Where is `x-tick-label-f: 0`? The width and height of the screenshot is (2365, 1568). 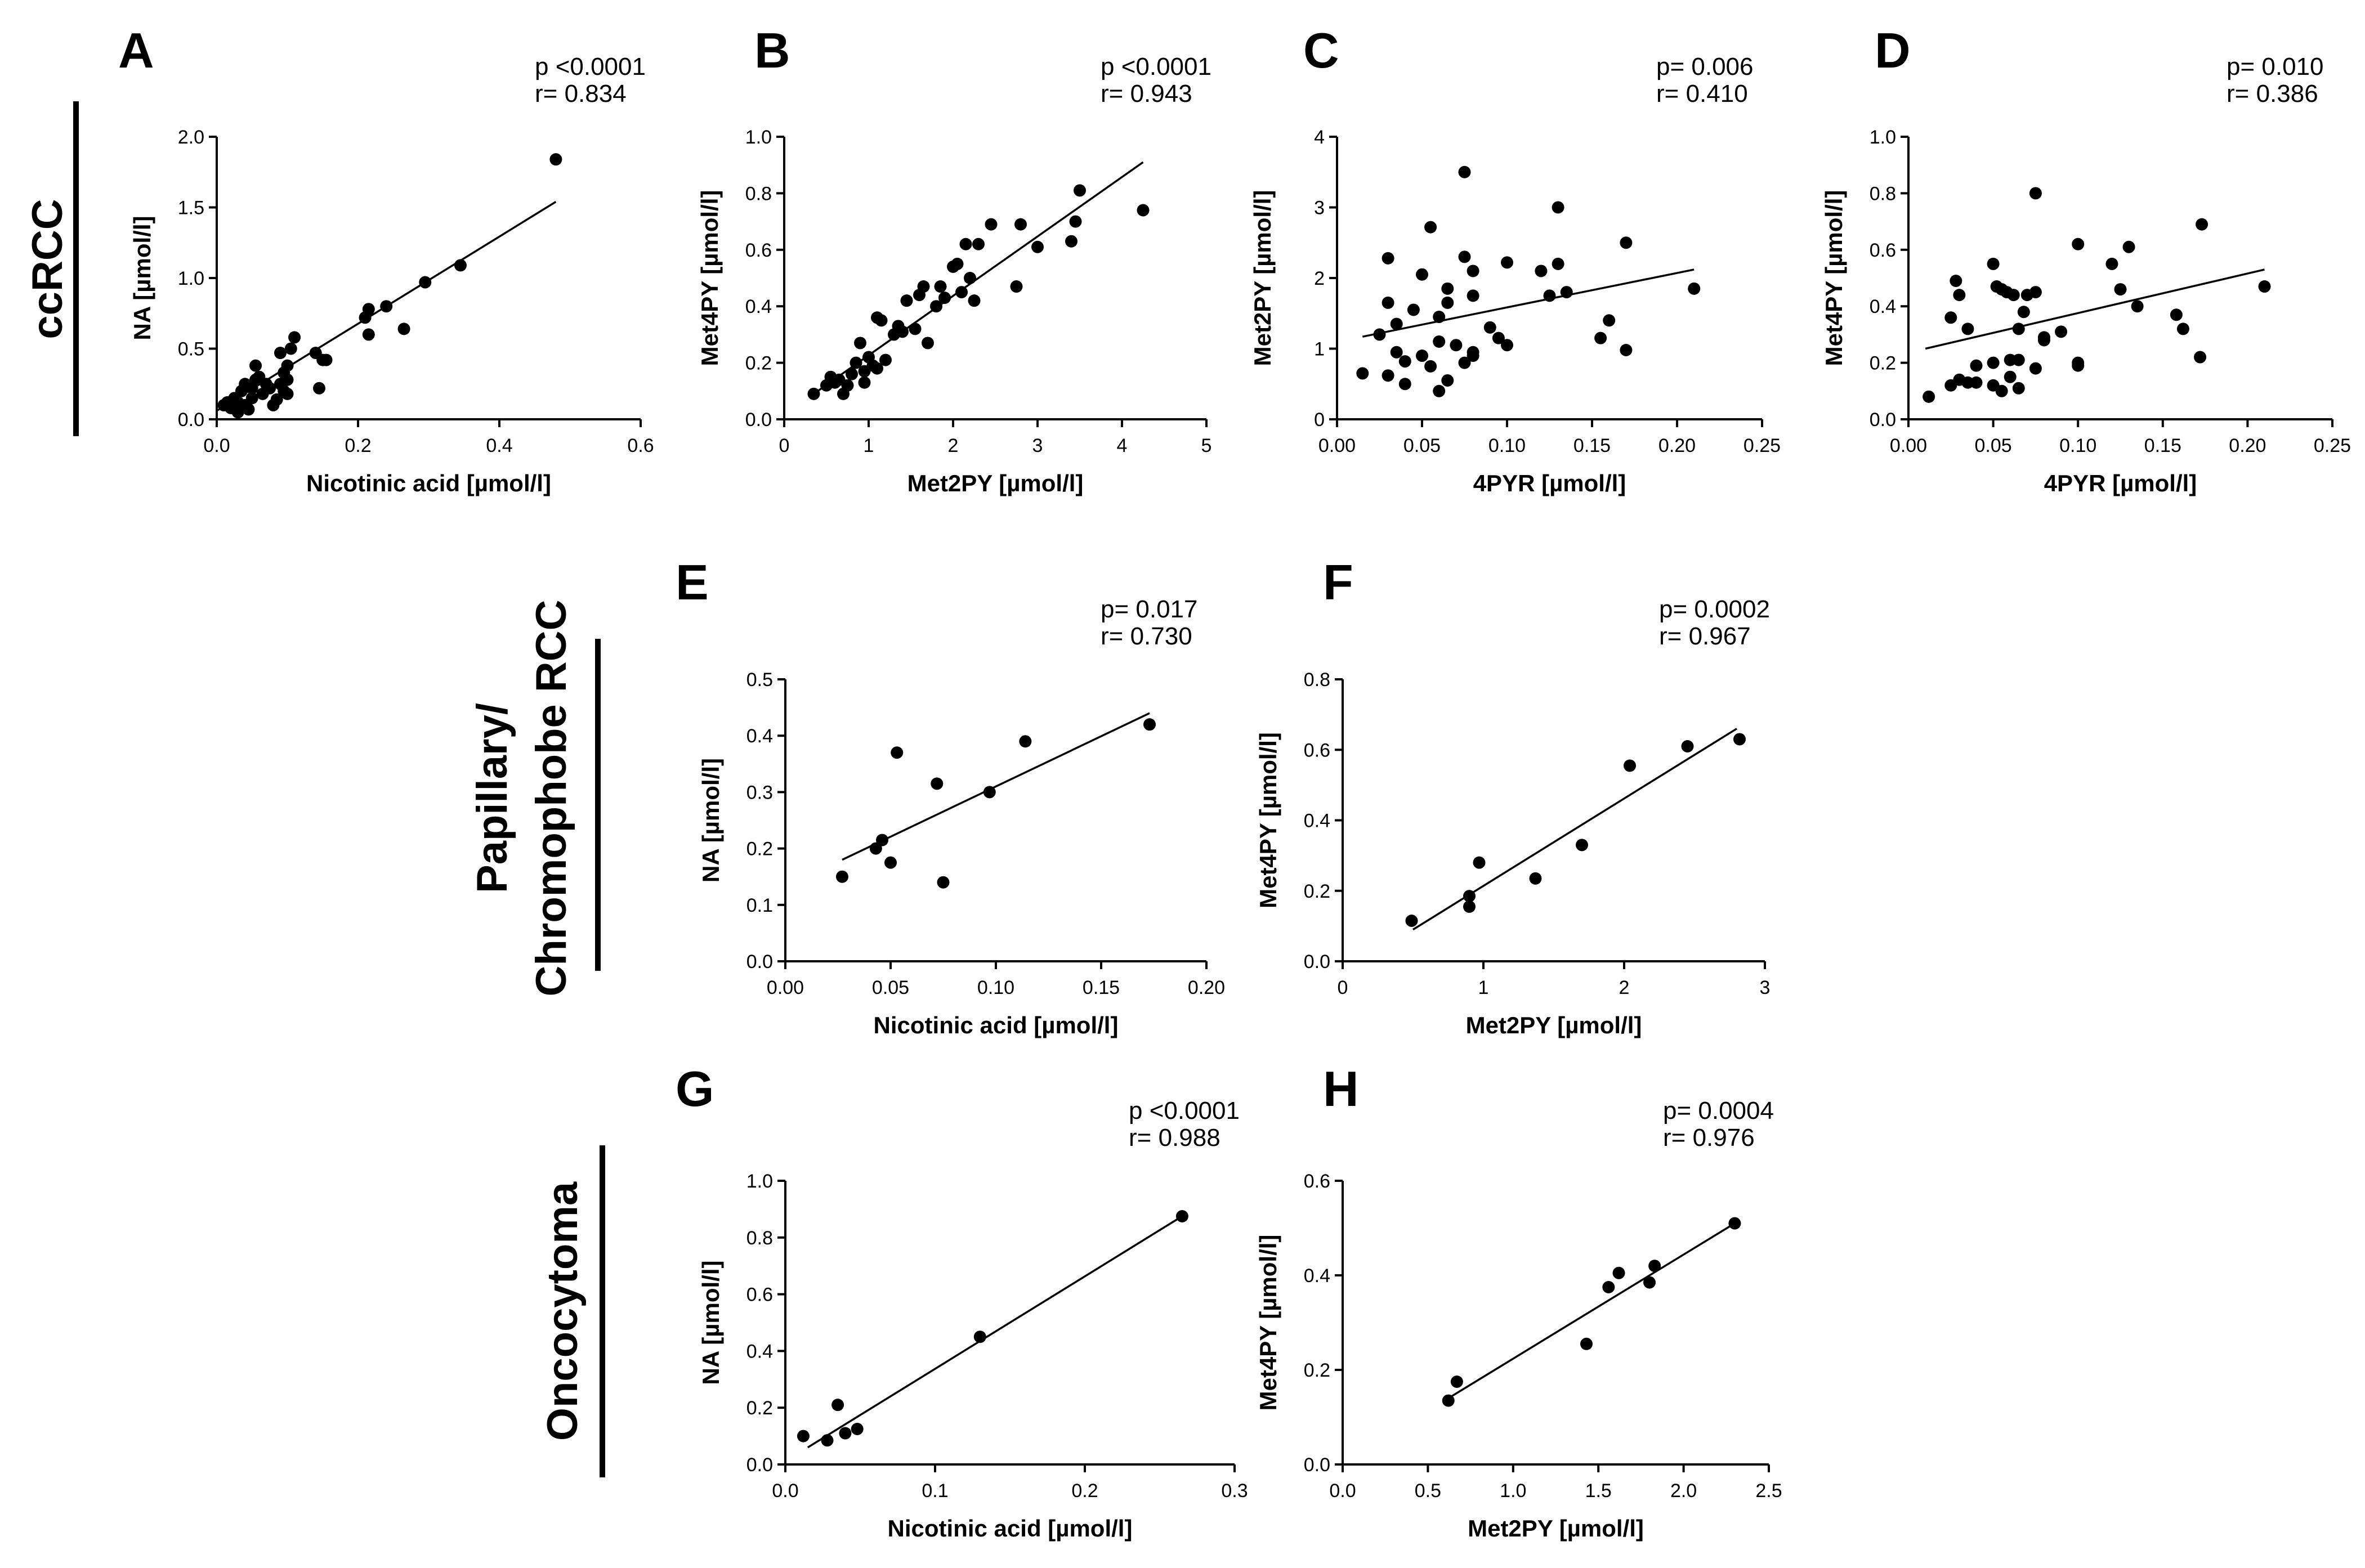
x-tick-label-f: 0 is located at coordinates (1343, 987).